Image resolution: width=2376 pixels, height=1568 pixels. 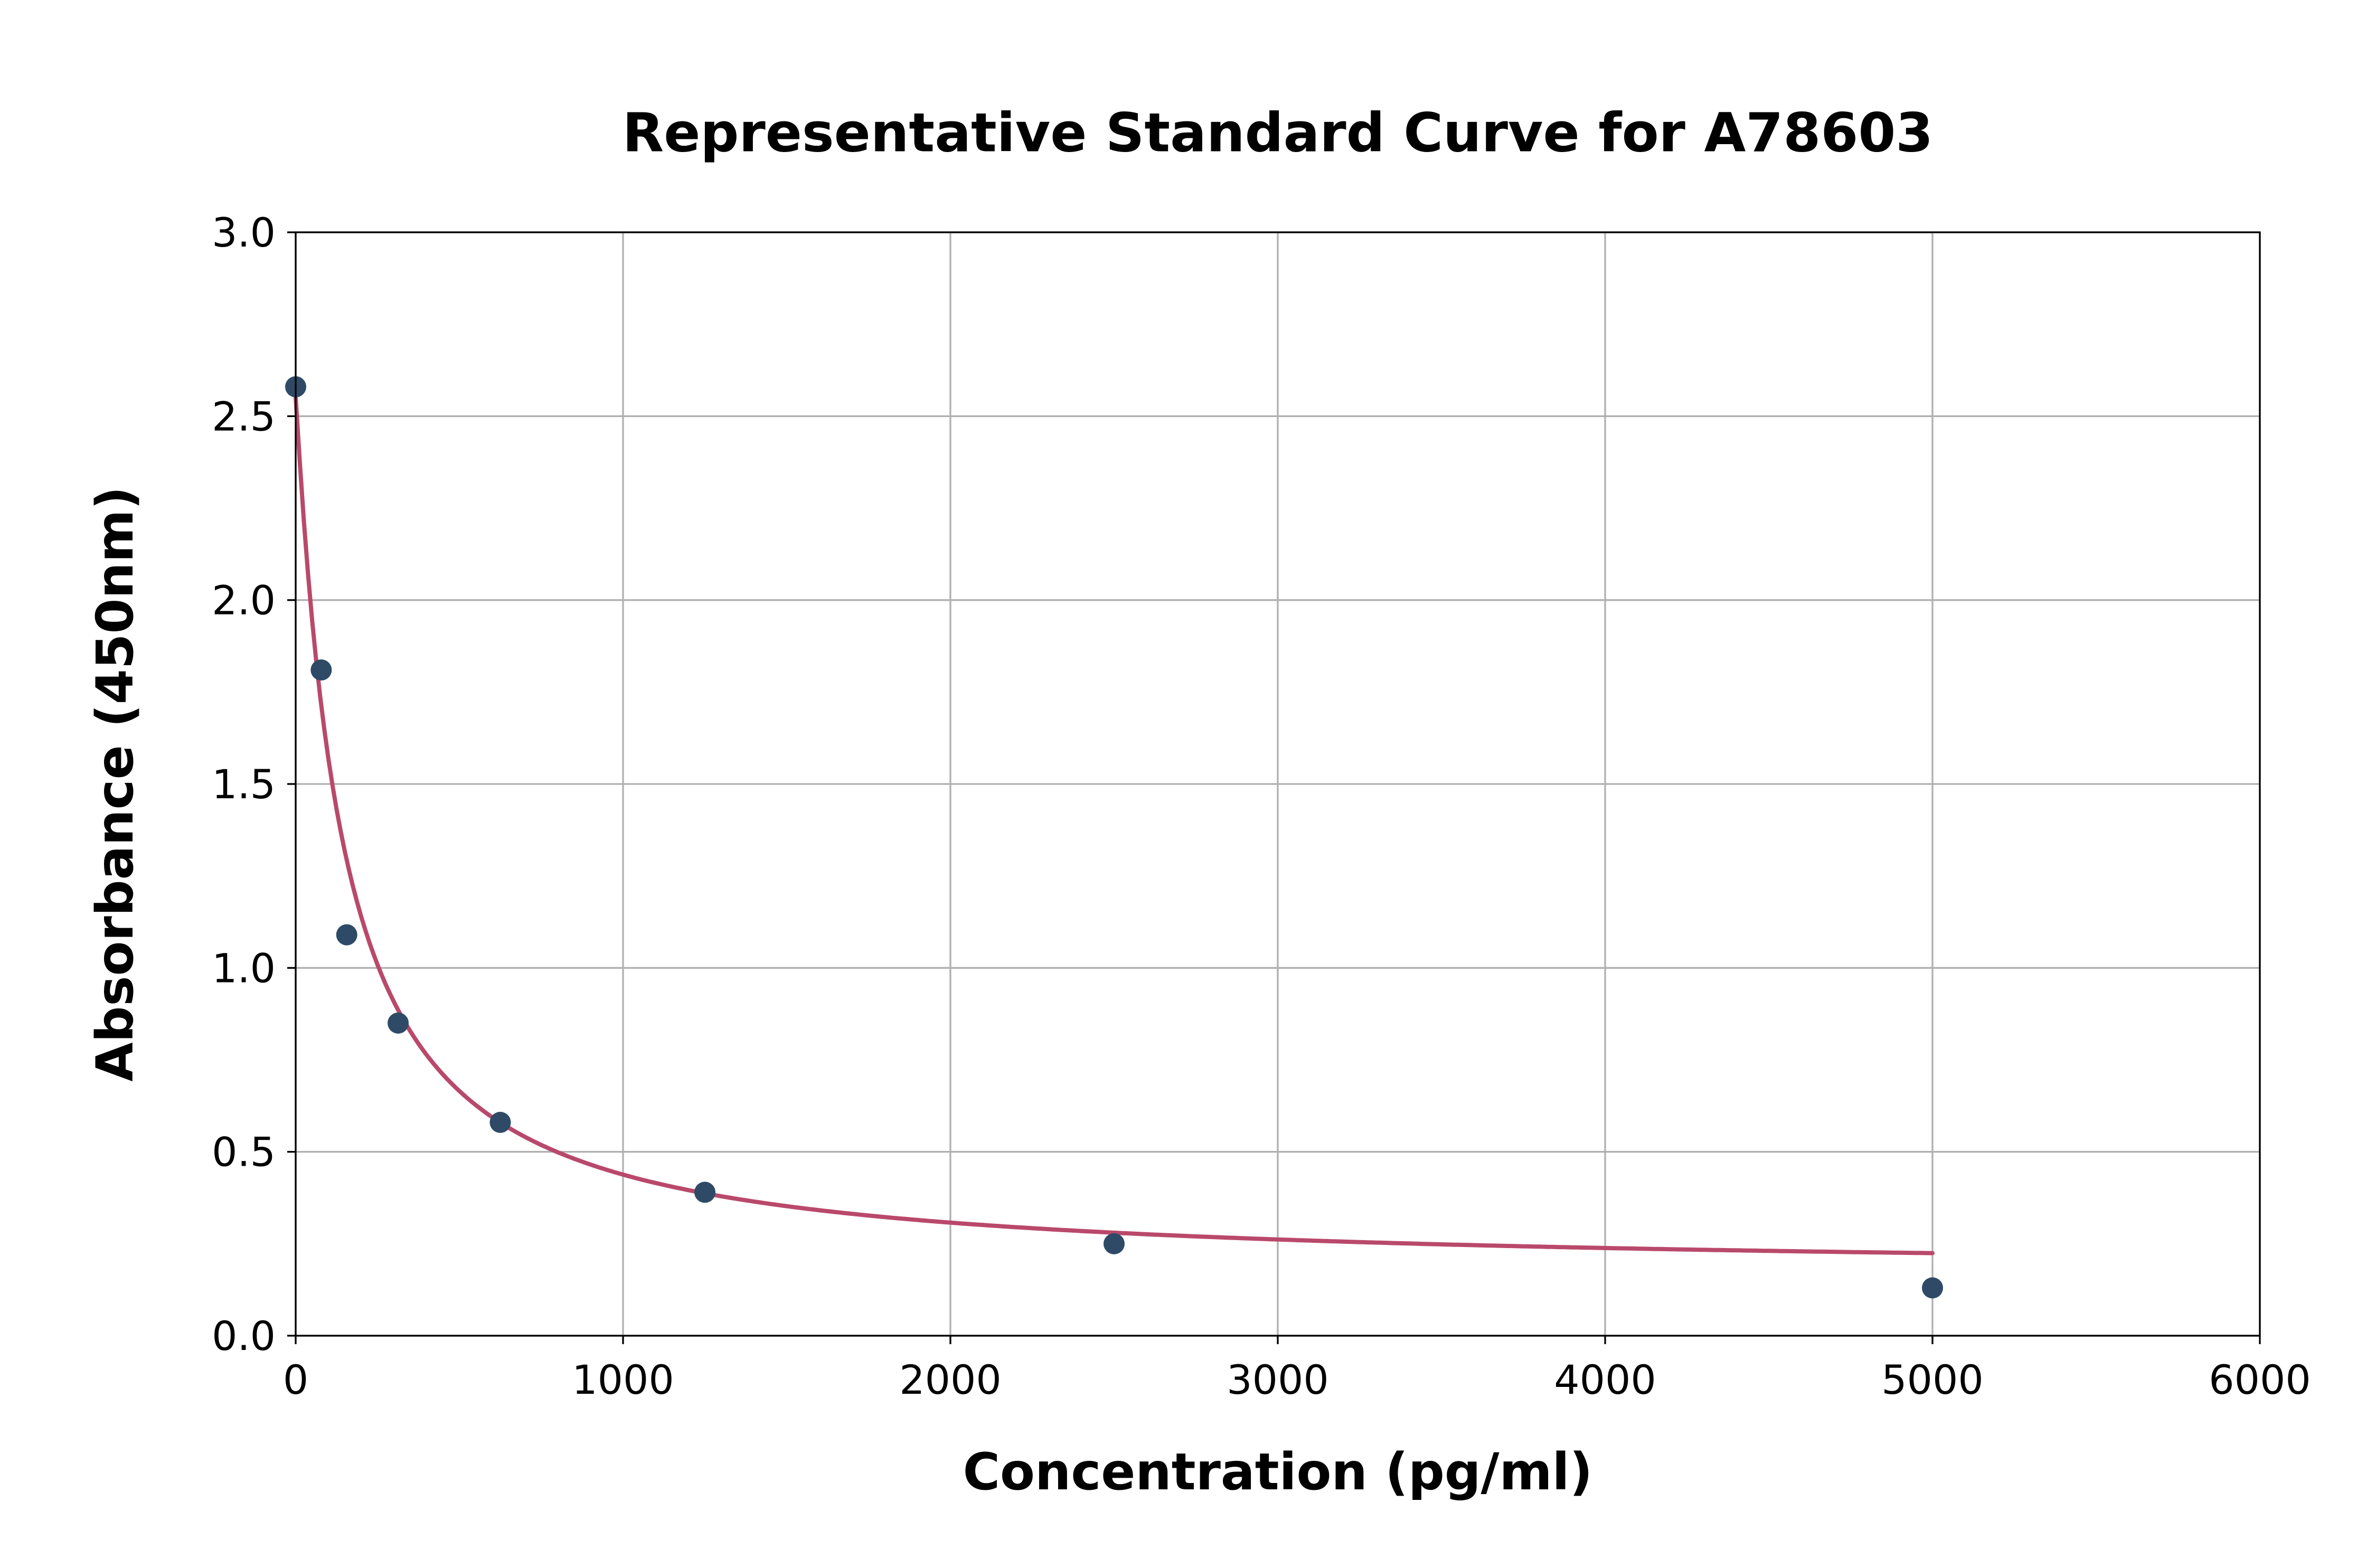 I want to click on y-tick-label: 0.5, so click(x=244, y=1152).